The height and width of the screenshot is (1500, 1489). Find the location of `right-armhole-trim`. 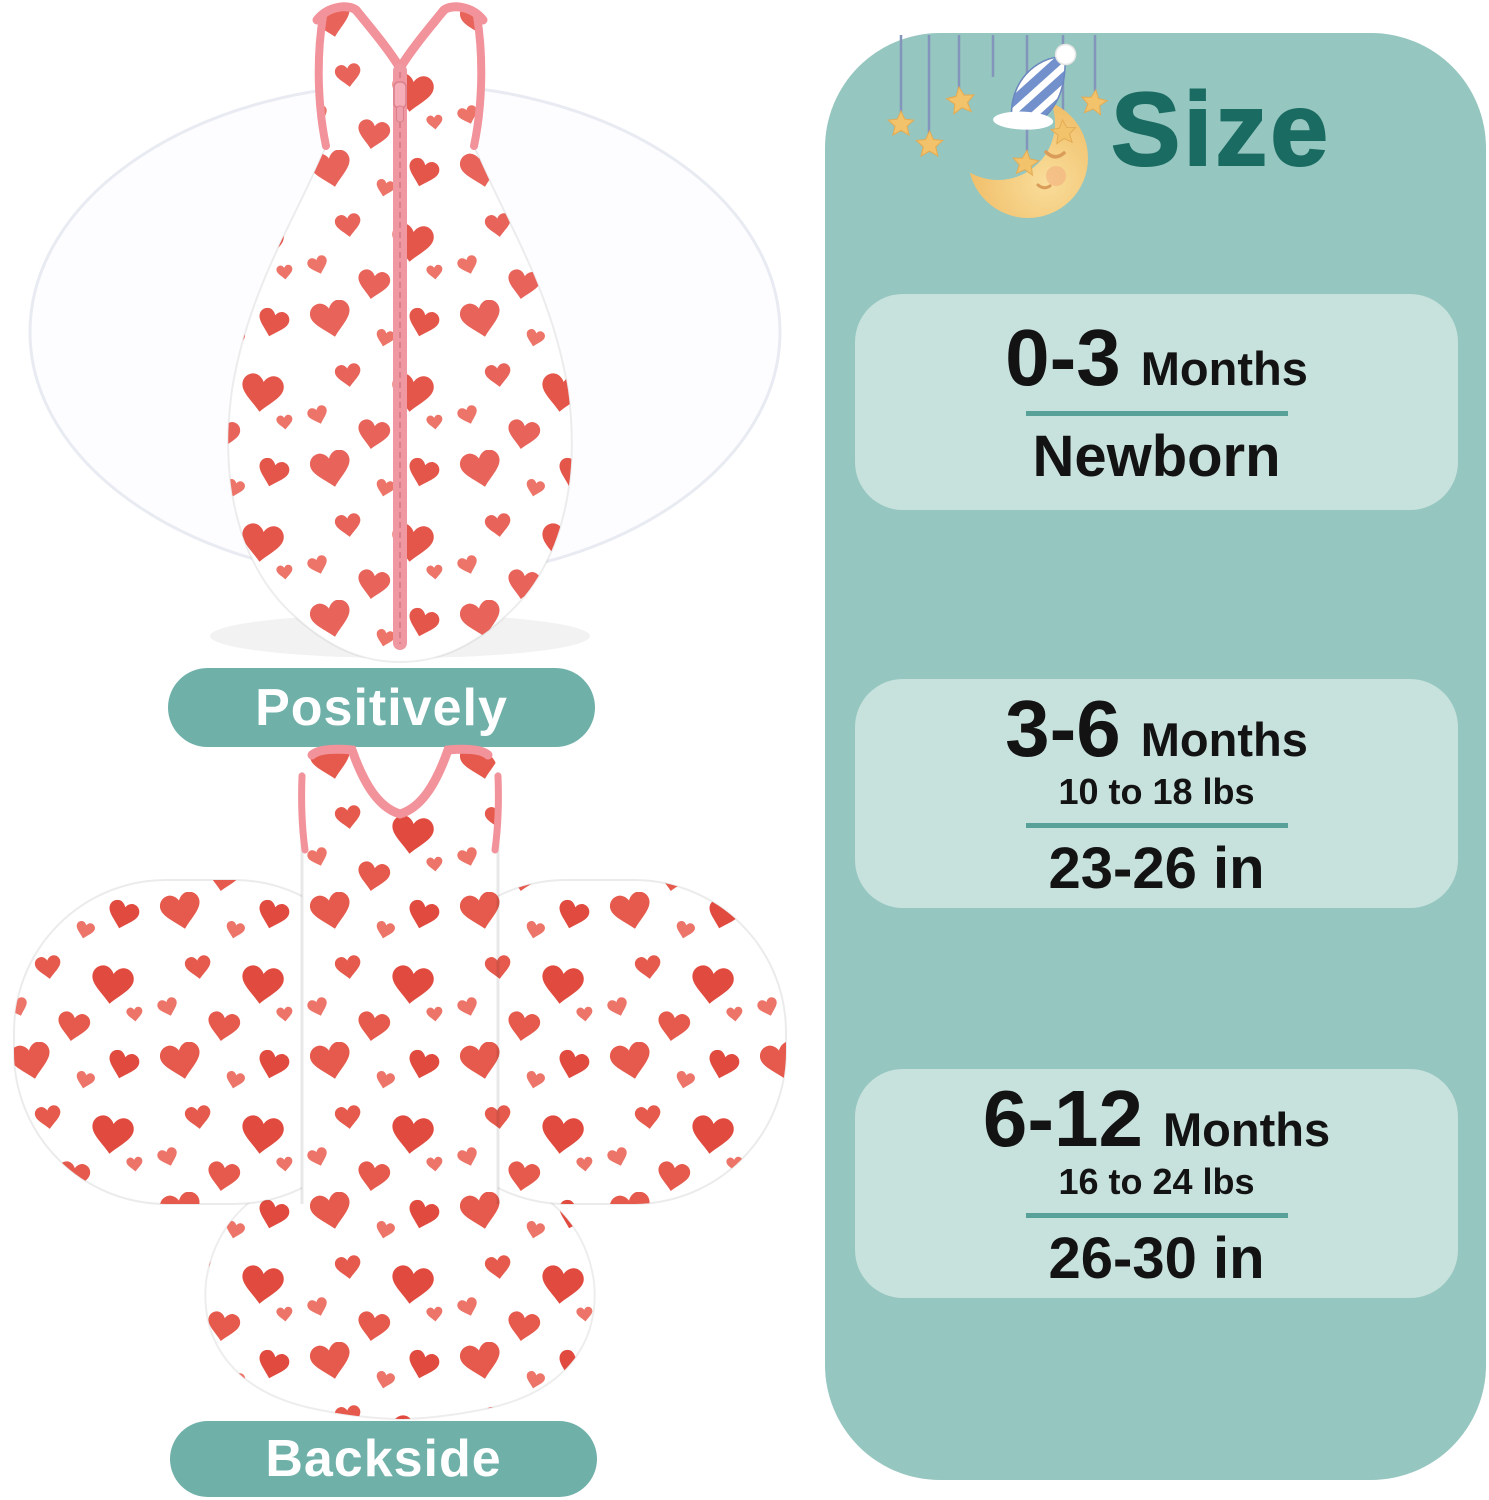

right-armhole-trim is located at coordinates (478, 81).